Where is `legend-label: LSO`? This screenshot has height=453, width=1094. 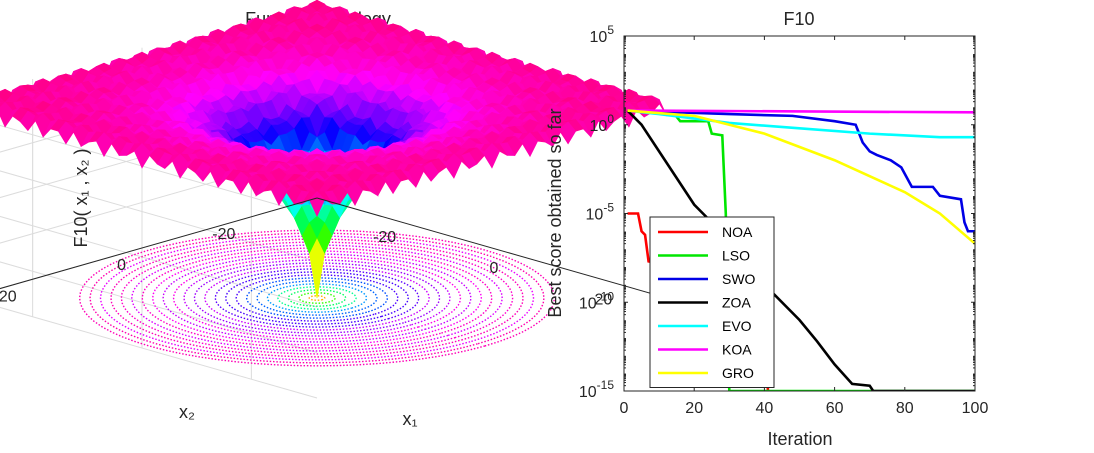
legend-label: LSO is located at coordinates (736, 256).